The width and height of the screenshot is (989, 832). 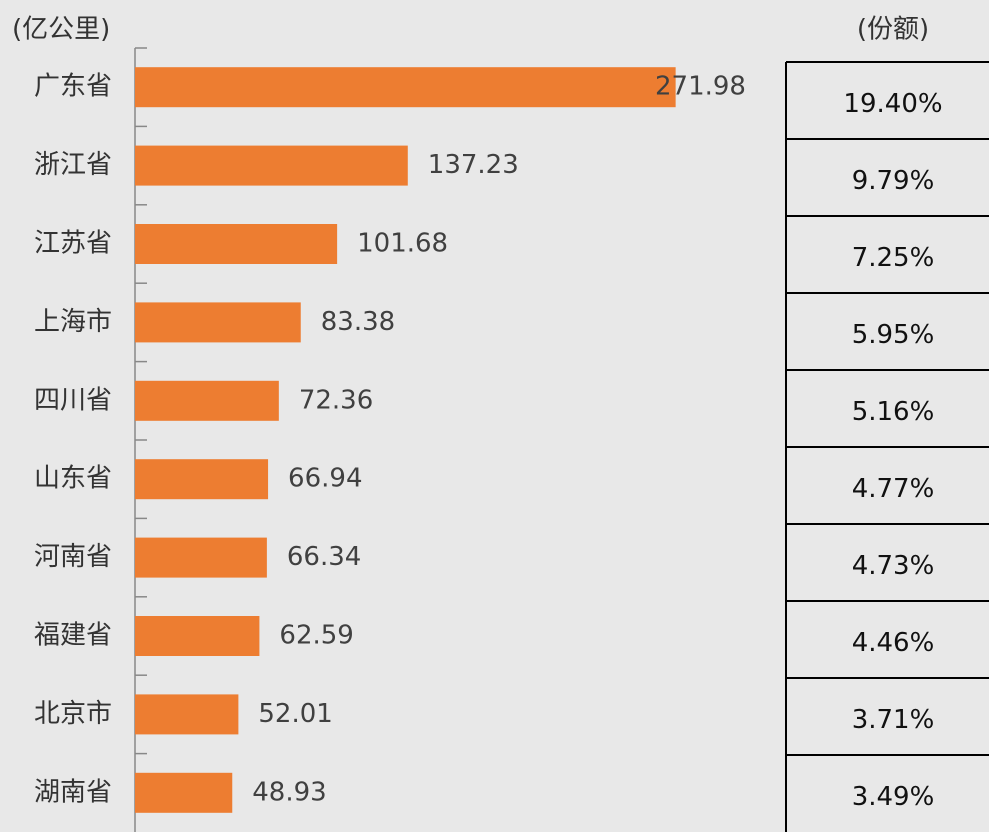 I want to click on table-cell: 3.71%, so click(x=893, y=720).